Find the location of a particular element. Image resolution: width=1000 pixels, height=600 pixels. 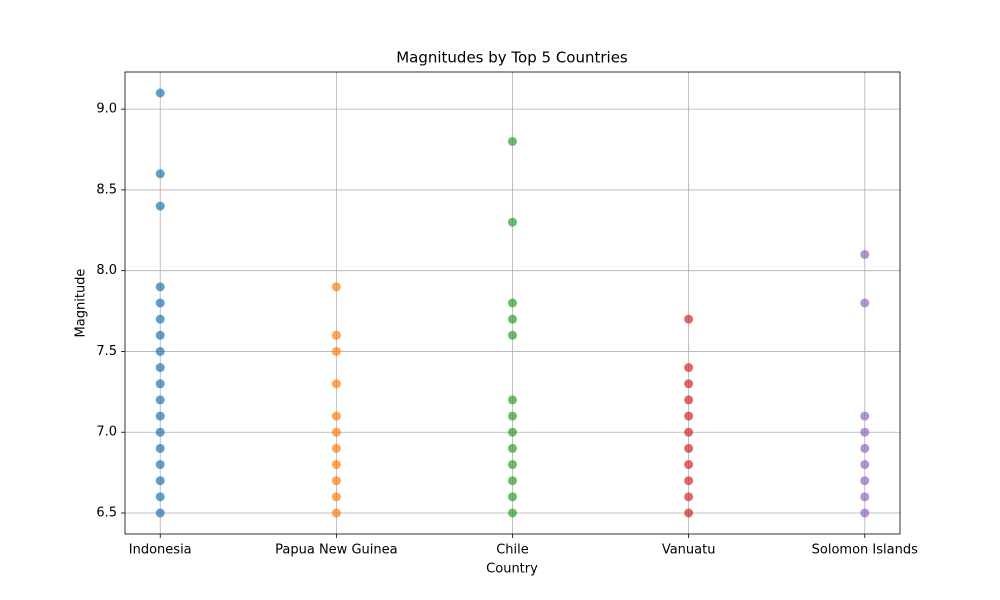

y-tick-label: 9.0 is located at coordinates (106, 109).